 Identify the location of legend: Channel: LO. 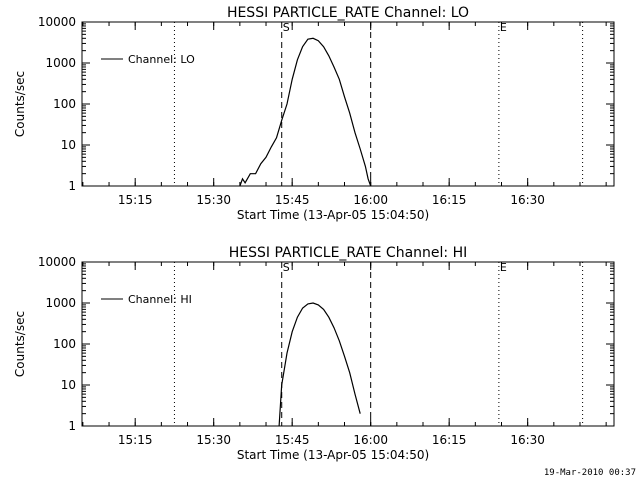
(148, 59).